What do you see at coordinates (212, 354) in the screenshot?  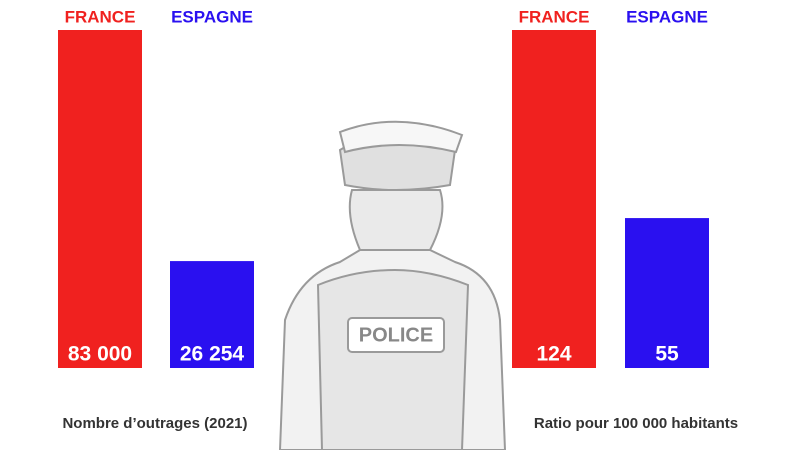 I see `value-label: 26 254` at bounding box center [212, 354].